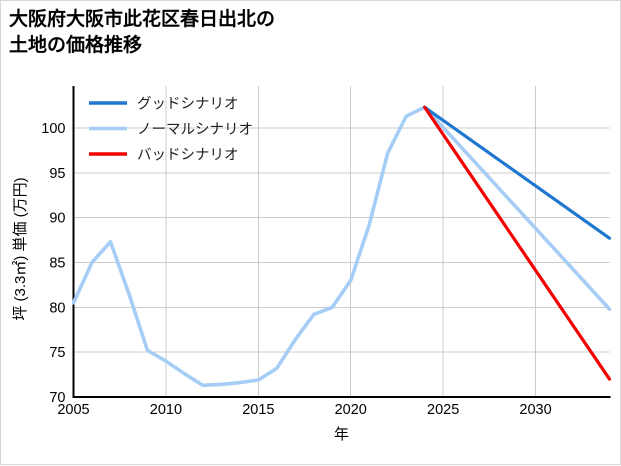 Image resolution: width=621 pixels, height=466 pixels. I want to click on y-tick-label: 75, so click(57, 353).